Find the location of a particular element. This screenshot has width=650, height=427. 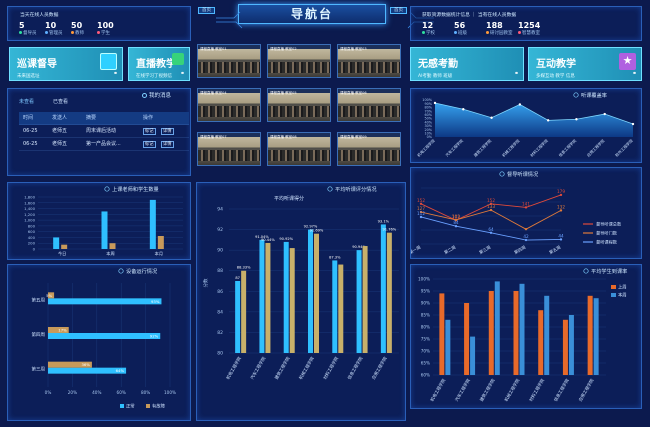

y-tick-label: 95% is located at coordinates (425, 291).